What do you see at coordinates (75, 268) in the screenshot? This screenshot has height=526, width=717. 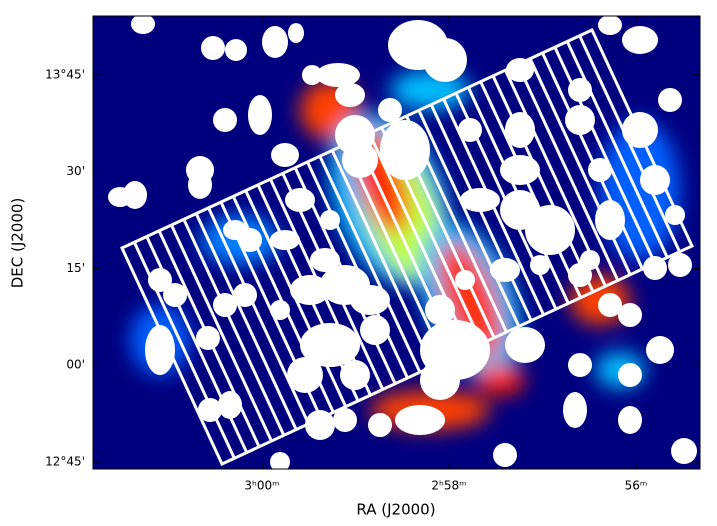 I see `y-tick-label: 15'` at bounding box center [75, 268].